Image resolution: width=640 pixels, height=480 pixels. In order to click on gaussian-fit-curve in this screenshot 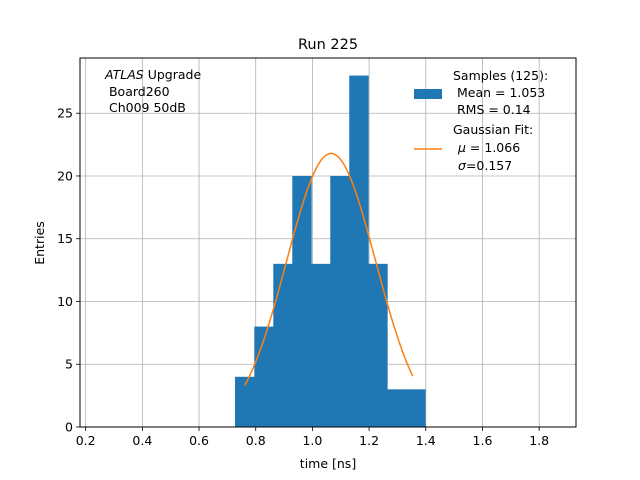, I will do `click(329, 269)`.